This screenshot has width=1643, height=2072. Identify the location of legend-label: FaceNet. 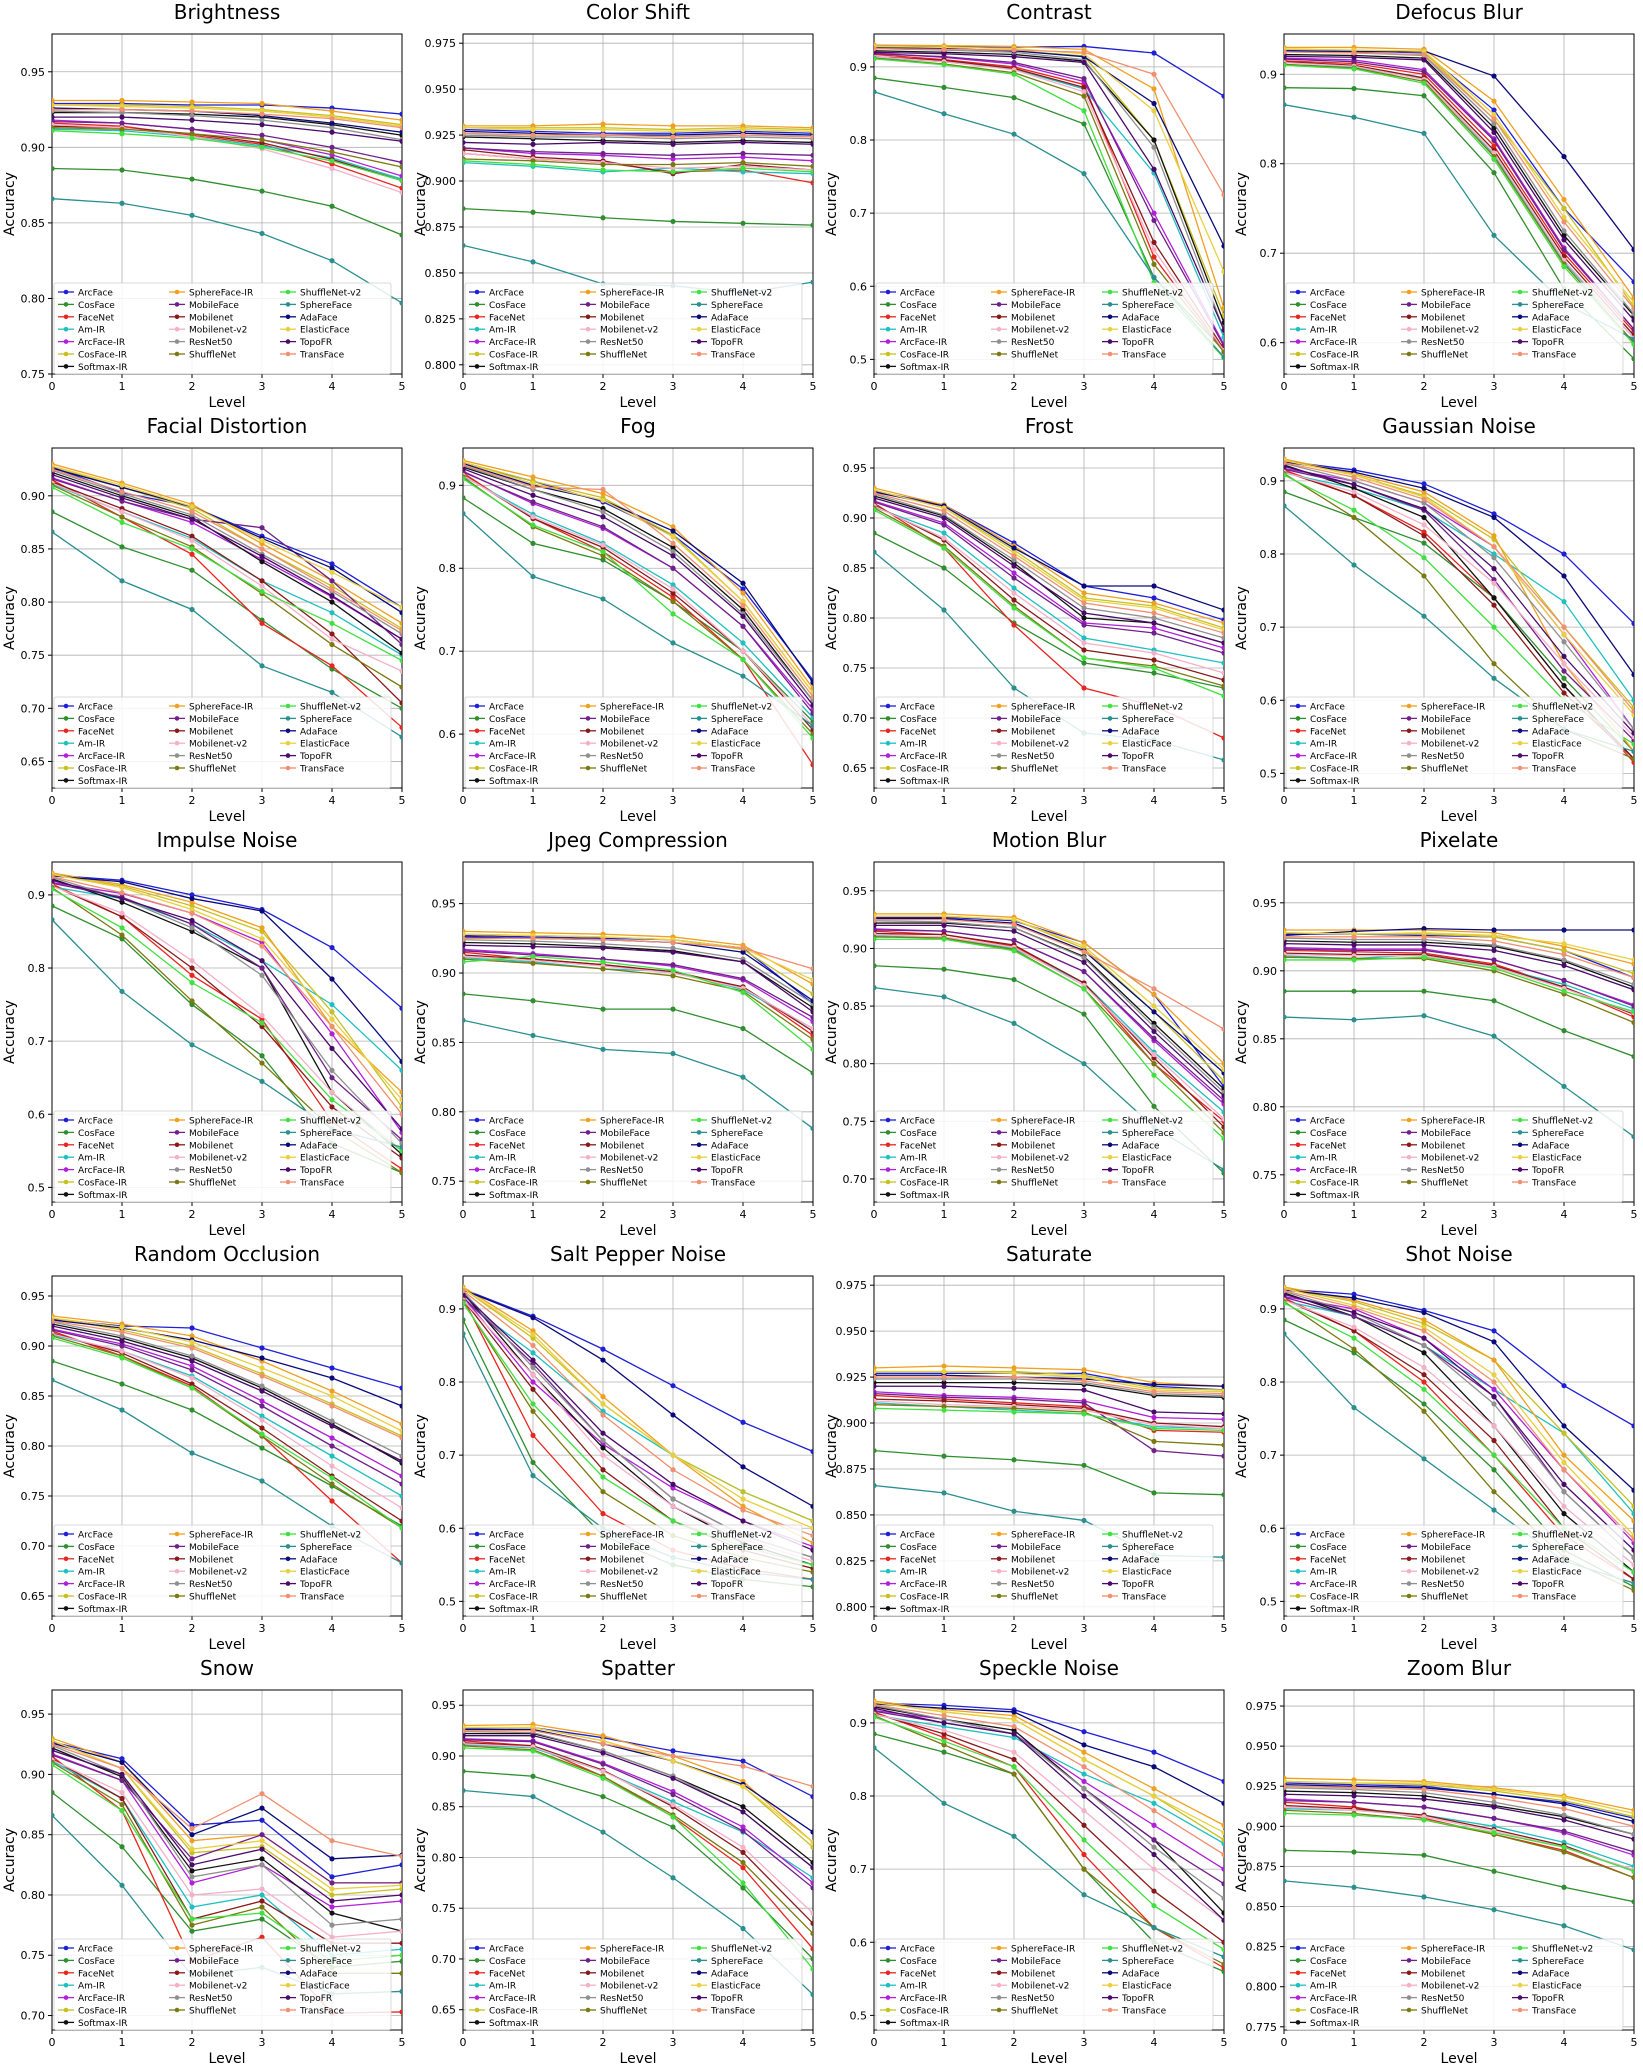
(507, 1560).